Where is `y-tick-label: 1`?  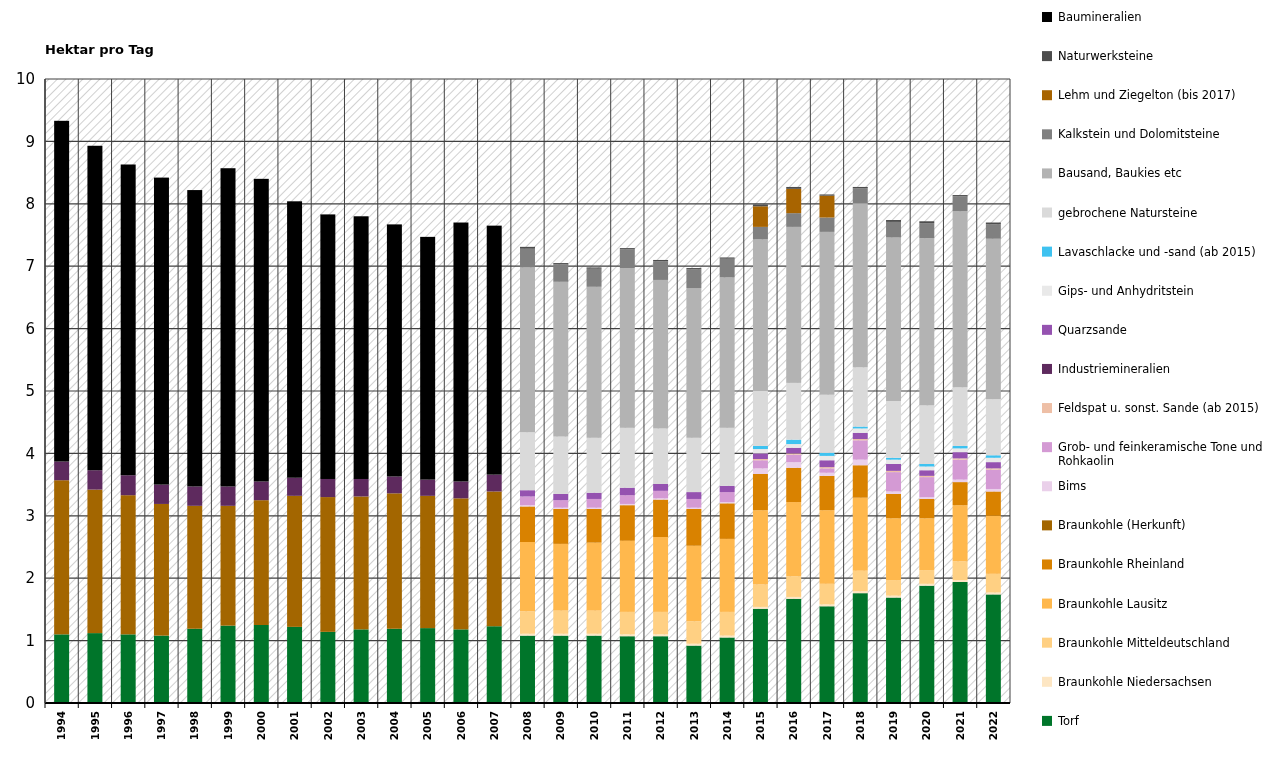 y-tick-label: 1 is located at coordinates (30, 640).